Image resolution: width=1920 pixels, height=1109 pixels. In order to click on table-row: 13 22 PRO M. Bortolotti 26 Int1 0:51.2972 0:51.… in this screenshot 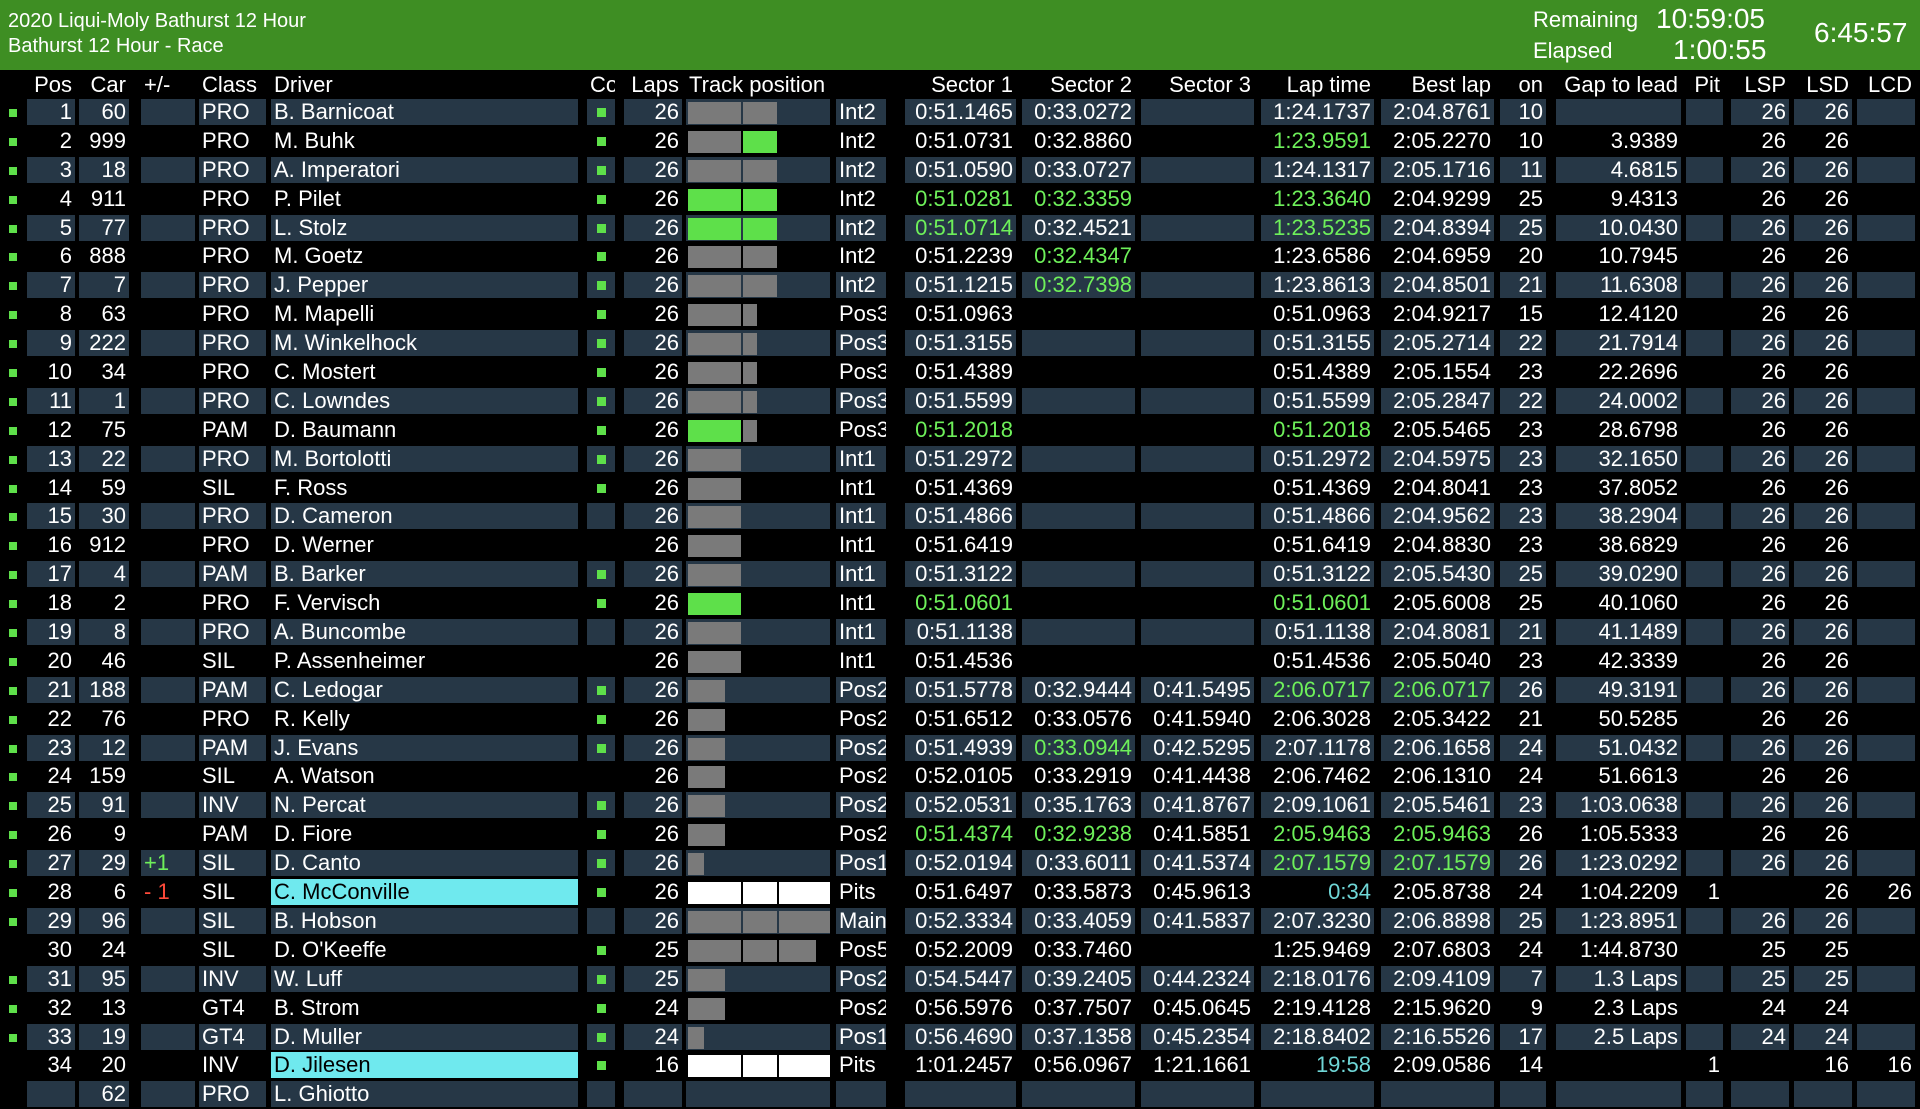, I will do `click(960, 459)`.